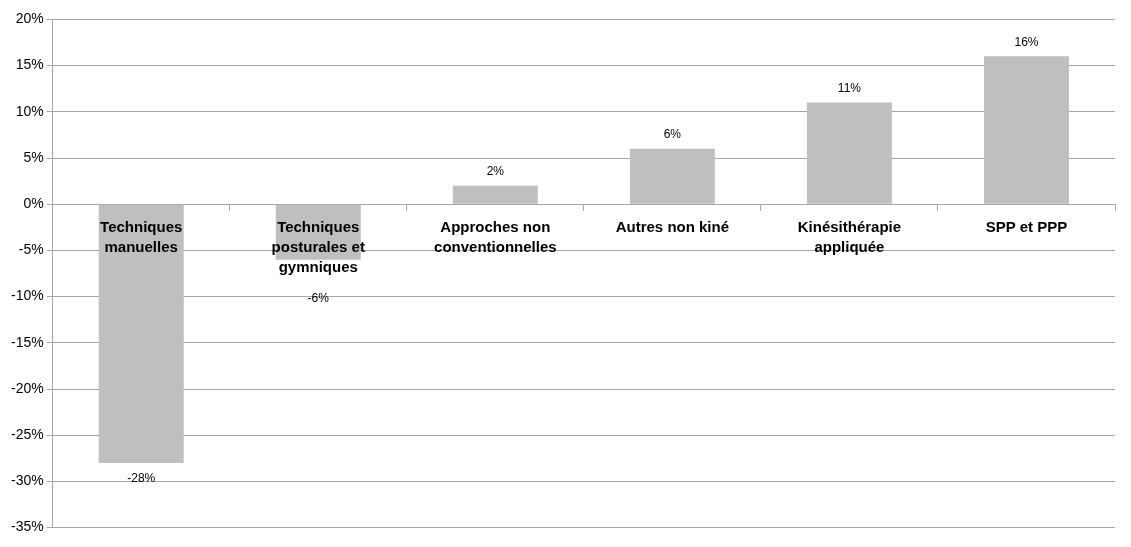  I want to click on x-tick-label: Techniques manuelles, so click(141, 236).